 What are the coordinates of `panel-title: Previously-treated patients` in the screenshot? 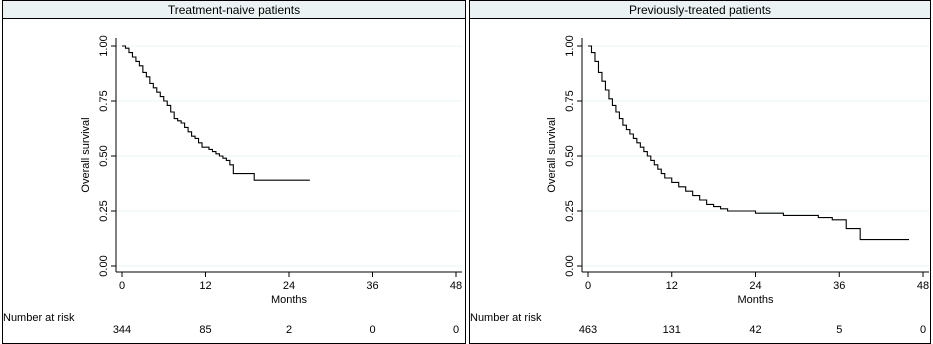 It's located at (700, 10).